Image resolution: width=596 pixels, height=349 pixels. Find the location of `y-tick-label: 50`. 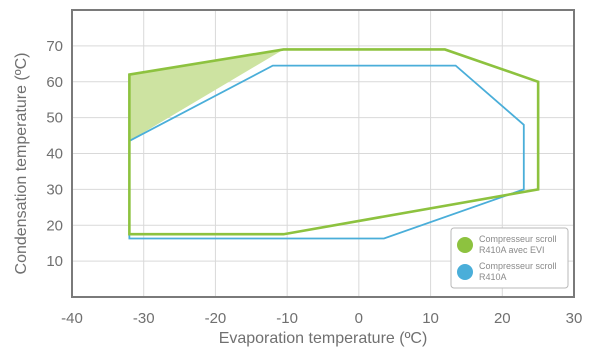

y-tick-label: 50 is located at coordinates (54, 118).